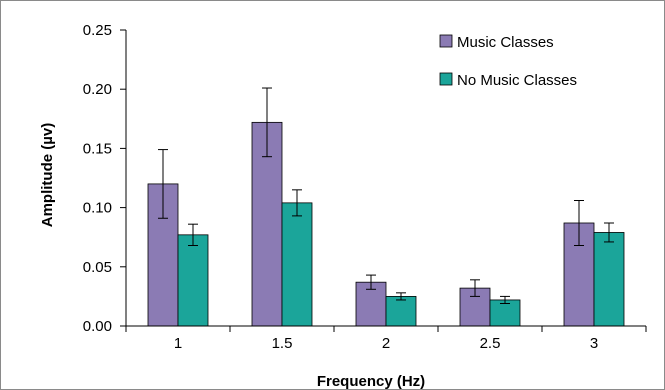 This screenshot has height=390, width=665. I want to click on y-tick-label: 0.20, so click(97, 89).